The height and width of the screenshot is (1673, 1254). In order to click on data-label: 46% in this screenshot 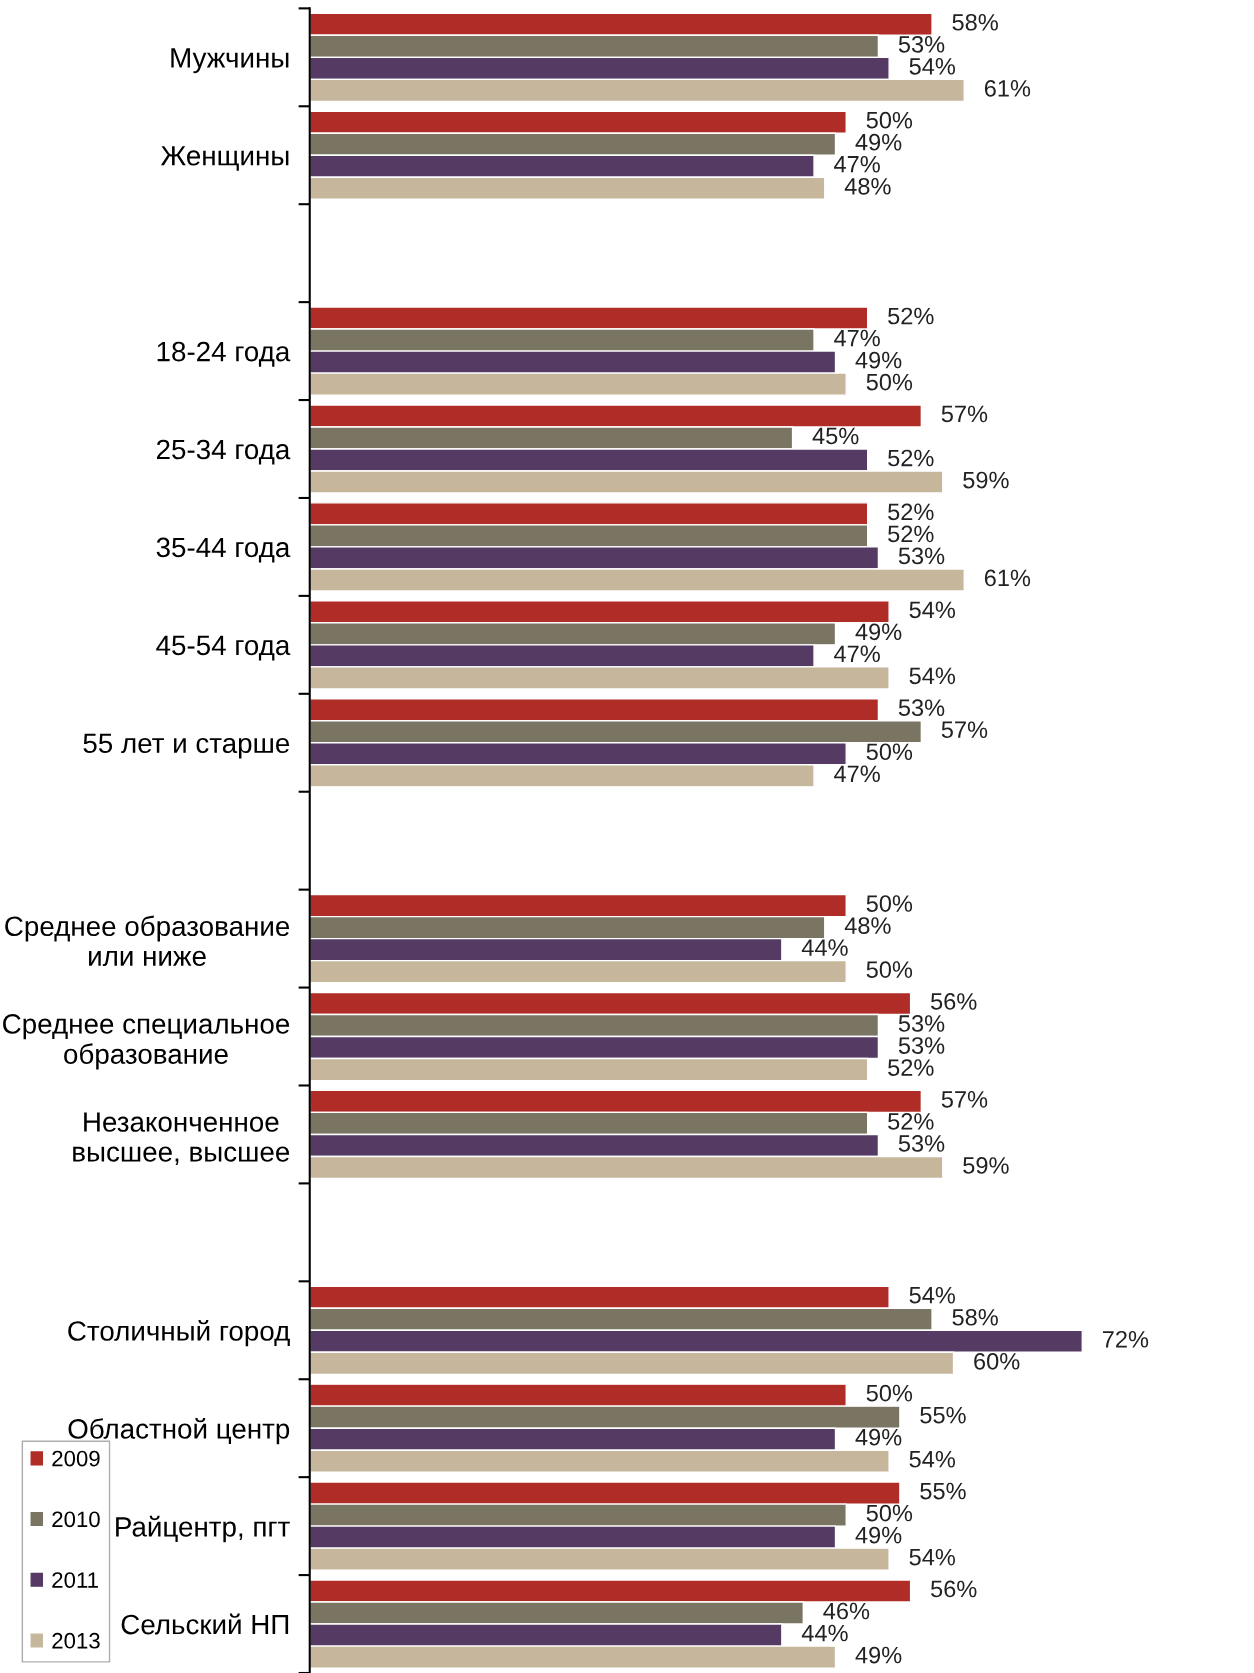, I will do `click(846, 1611)`.